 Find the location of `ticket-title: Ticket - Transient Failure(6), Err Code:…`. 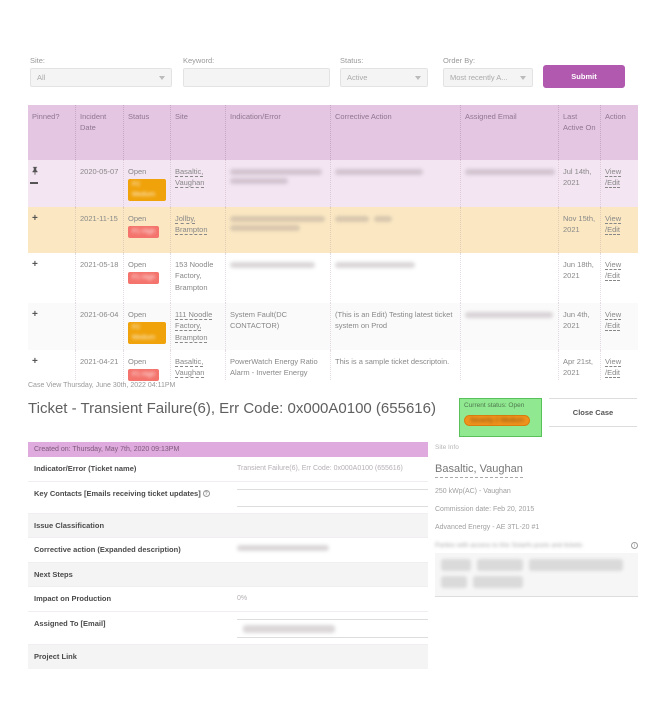

ticket-title: Ticket - Transient Failure(6), Err Code:… is located at coordinates (232, 408).